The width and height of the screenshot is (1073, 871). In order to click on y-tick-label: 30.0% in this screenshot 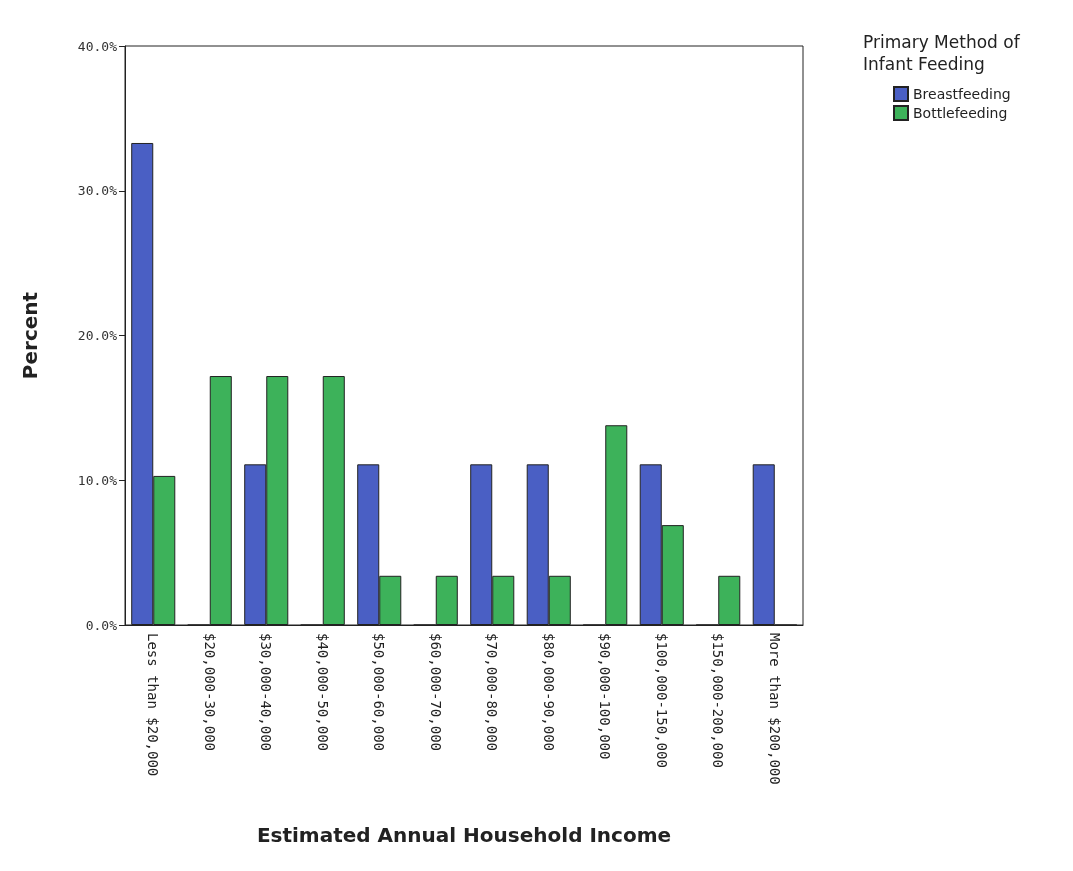, I will do `click(97, 191)`.